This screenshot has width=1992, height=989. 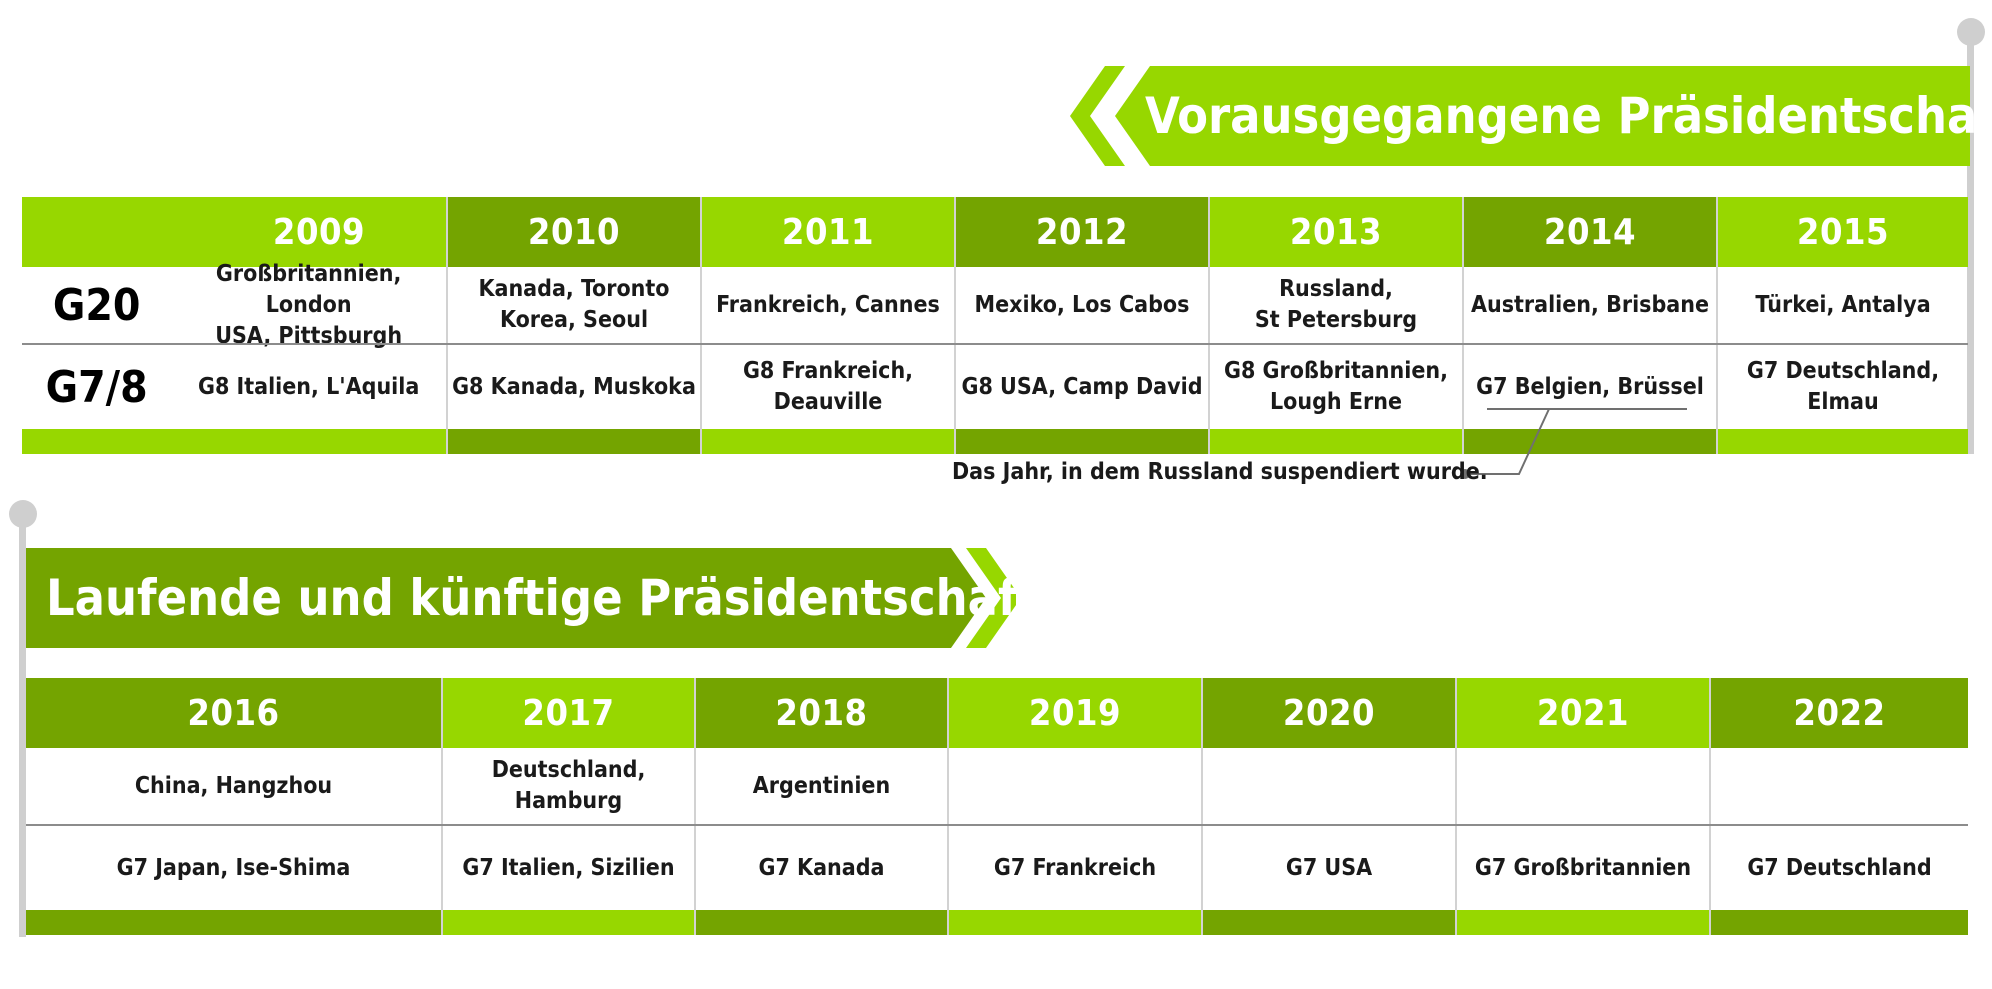 I want to click on year-cell-2021: 2021, so click(x=1584, y=713).